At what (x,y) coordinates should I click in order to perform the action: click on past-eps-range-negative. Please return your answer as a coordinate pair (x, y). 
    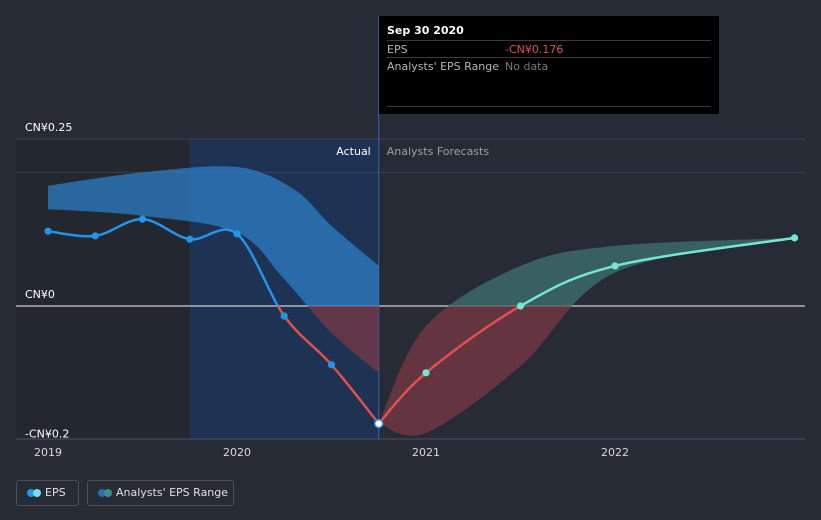
    Looking at the image, I should click on (343, 339).